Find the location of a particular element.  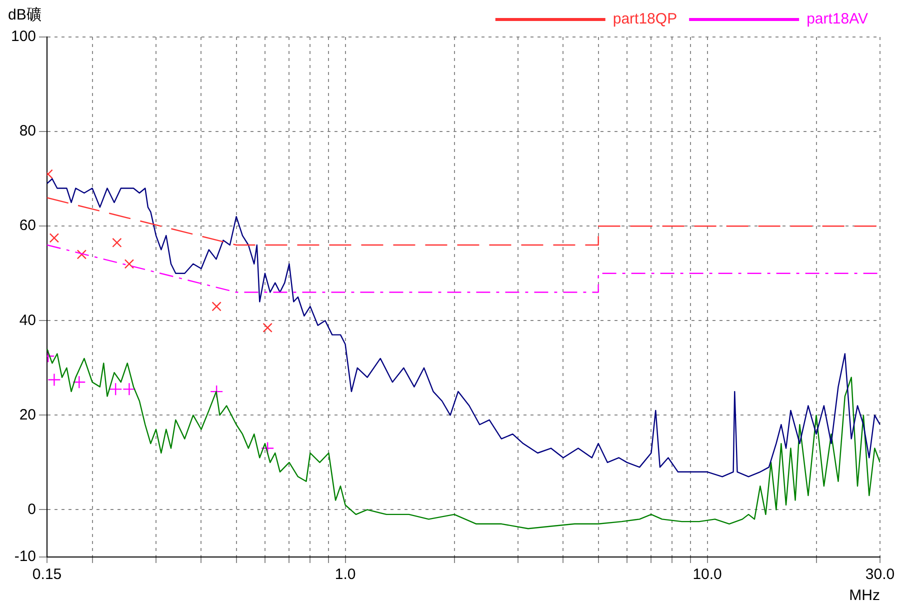

y-axis-title: dB礦 is located at coordinates (25, 15).